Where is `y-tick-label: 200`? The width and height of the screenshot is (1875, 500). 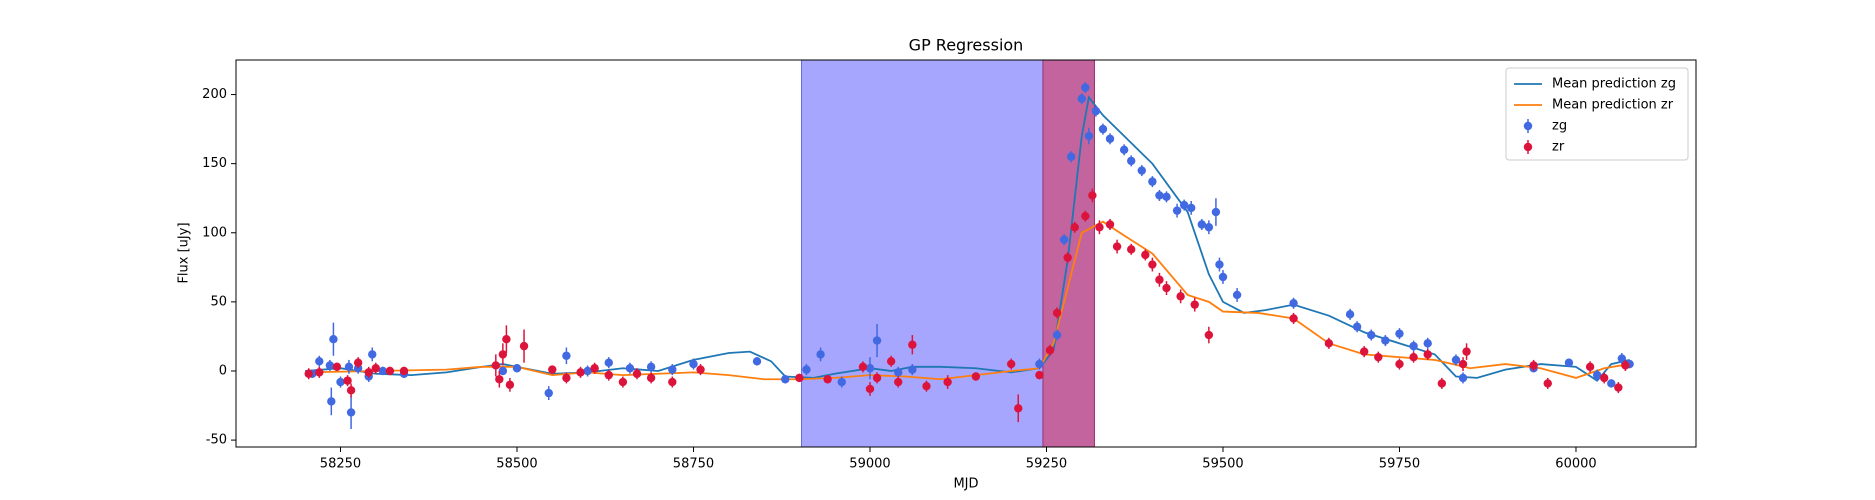
y-tick-label: 200 is located at coordinates (214, 94).